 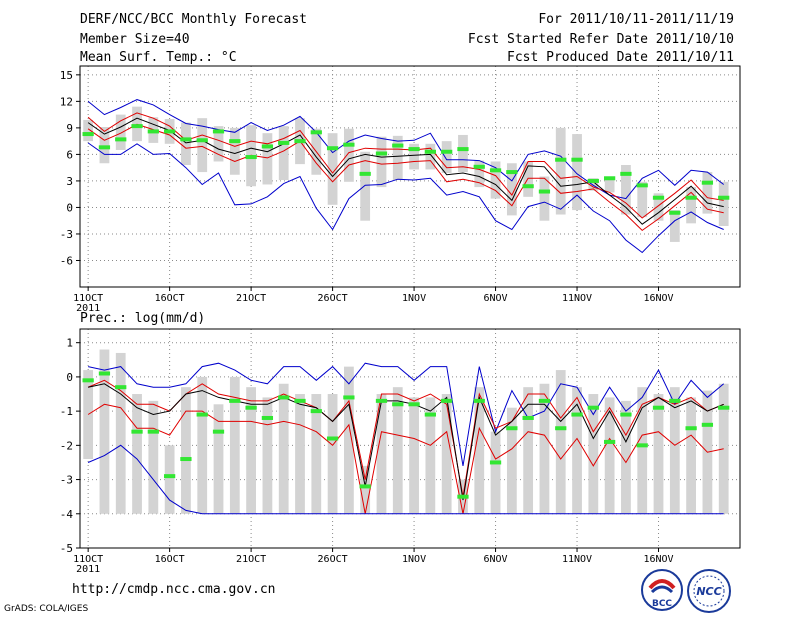 What do you see at coordinates (333, 559) in the screenshot?
I see `x-tick-label: 26OCT` at bounding box center [333, 559].